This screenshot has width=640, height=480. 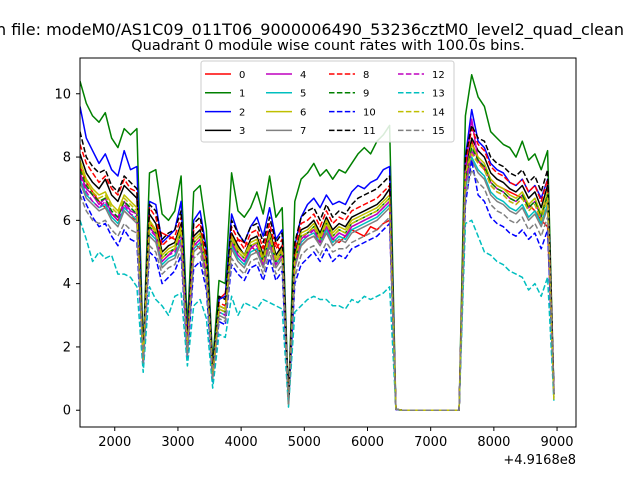 I want to click on y-tick-label: 10, so click(x=62, y=94).